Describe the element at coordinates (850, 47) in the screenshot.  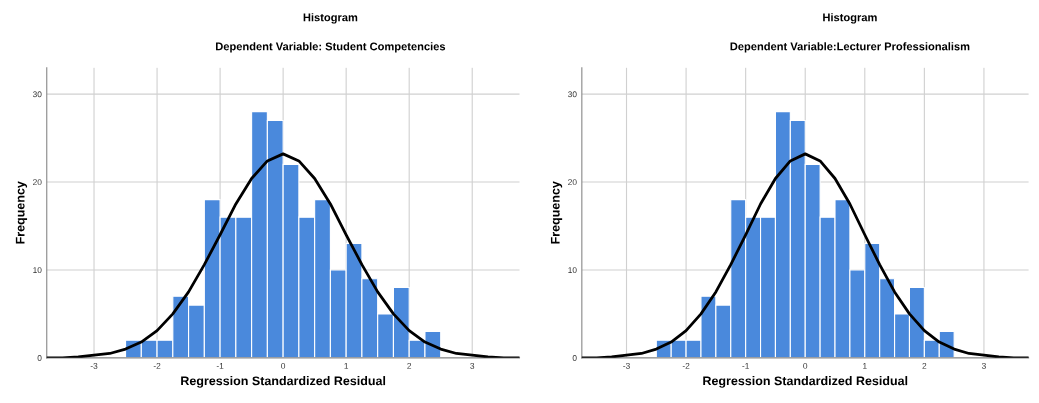
I see `chart-subtitle: Dependent Variable:Lecturer Professionalism` at that location.